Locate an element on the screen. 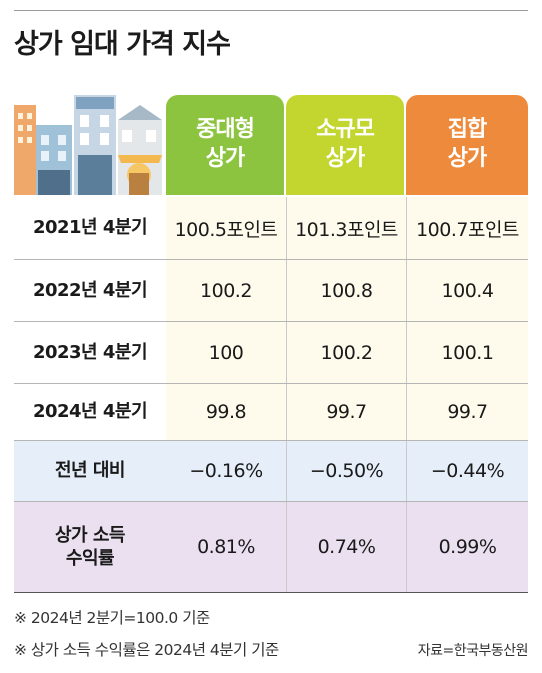 This screenshot has width=542, height=673. city-buildings-illustration is located at coordinates (88, 145).